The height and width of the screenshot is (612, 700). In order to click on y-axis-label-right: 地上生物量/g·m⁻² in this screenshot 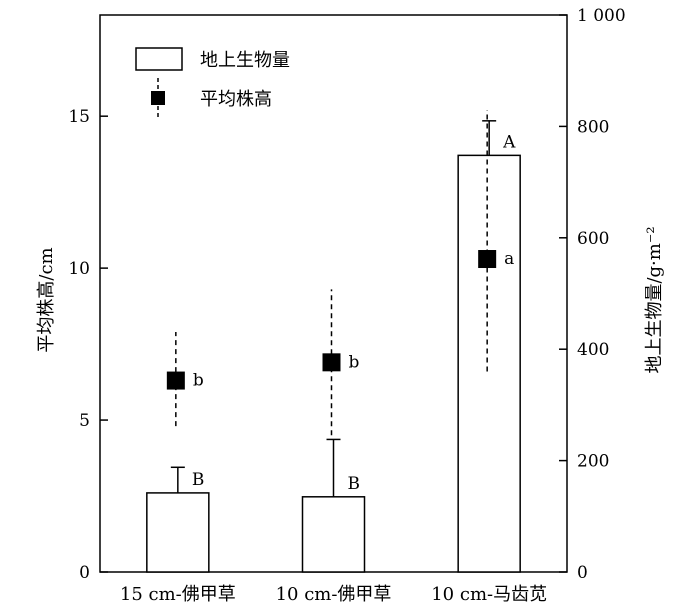, I will do `click(654, 299)`.